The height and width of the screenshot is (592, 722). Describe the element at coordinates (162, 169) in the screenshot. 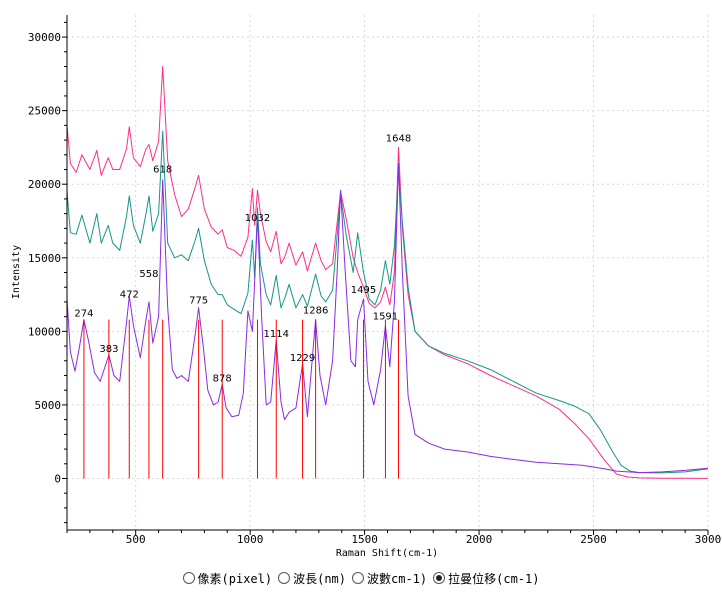

I see `peak-label: 618` at that location.